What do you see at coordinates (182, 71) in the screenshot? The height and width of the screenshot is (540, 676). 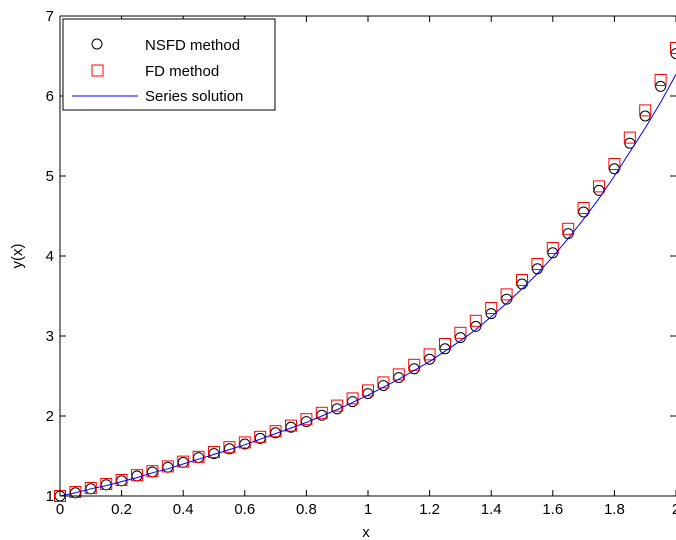 I see `legend-label-fd: FD method` at bounding box center [182, 71].